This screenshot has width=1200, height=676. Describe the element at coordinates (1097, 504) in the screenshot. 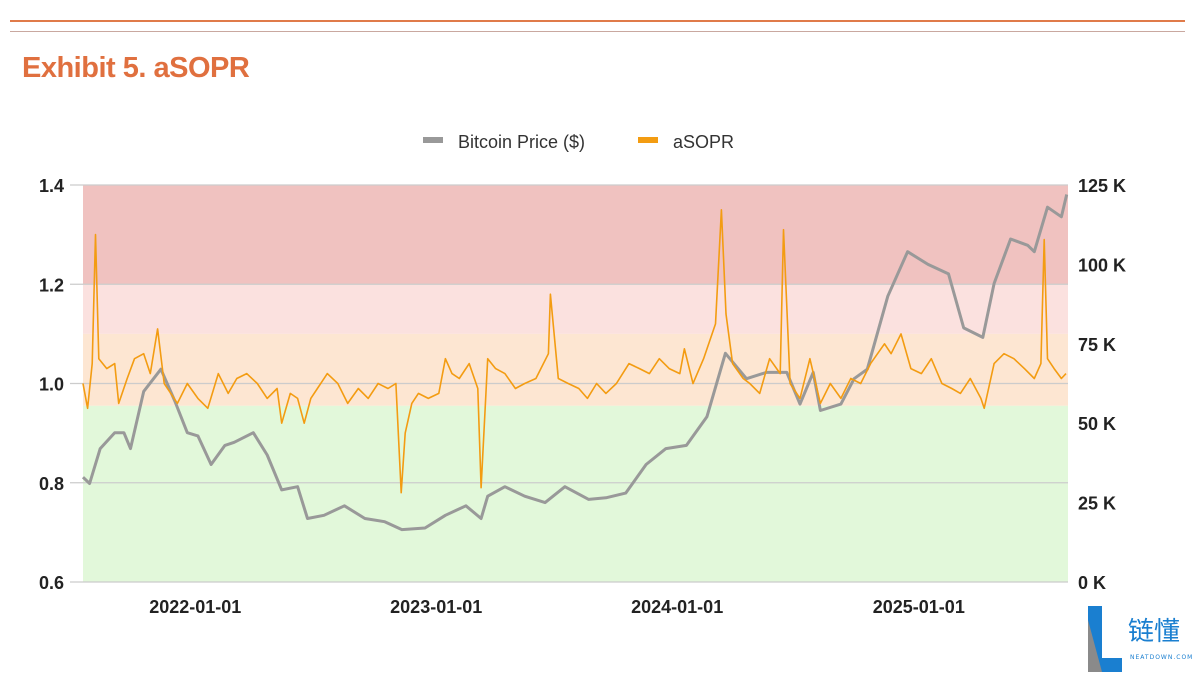

I see `y-right-tick-label: 25 K` at that location.